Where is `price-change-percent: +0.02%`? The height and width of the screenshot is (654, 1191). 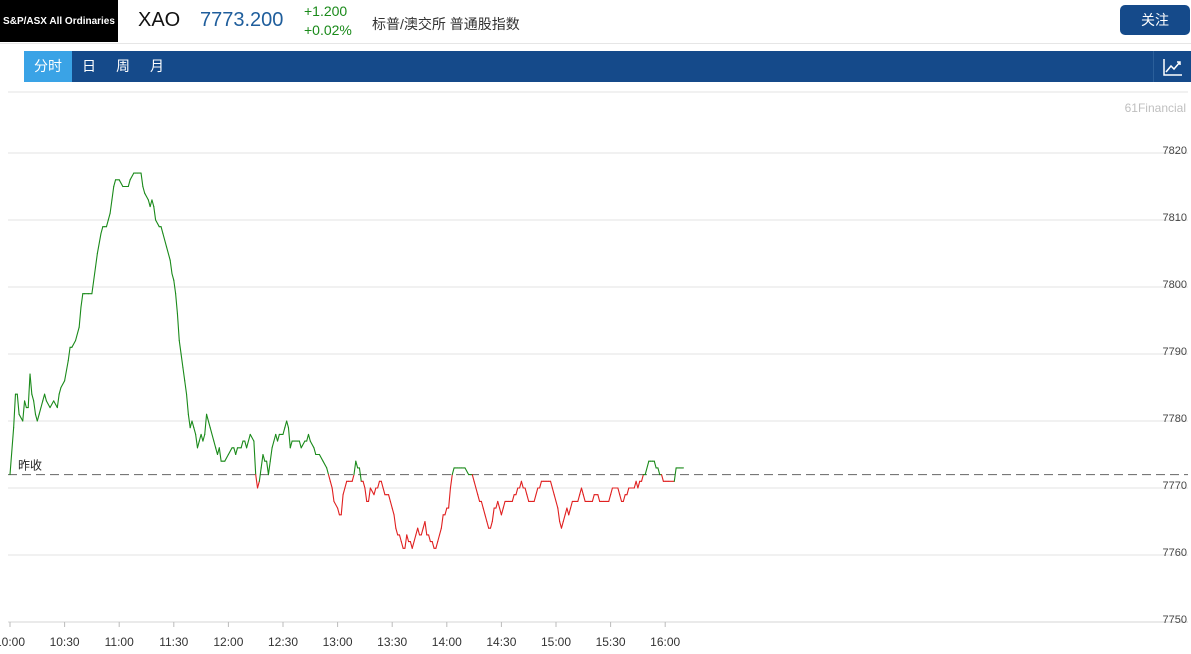 price-change-percent: +0.02% is located at coordinates (328, 30).